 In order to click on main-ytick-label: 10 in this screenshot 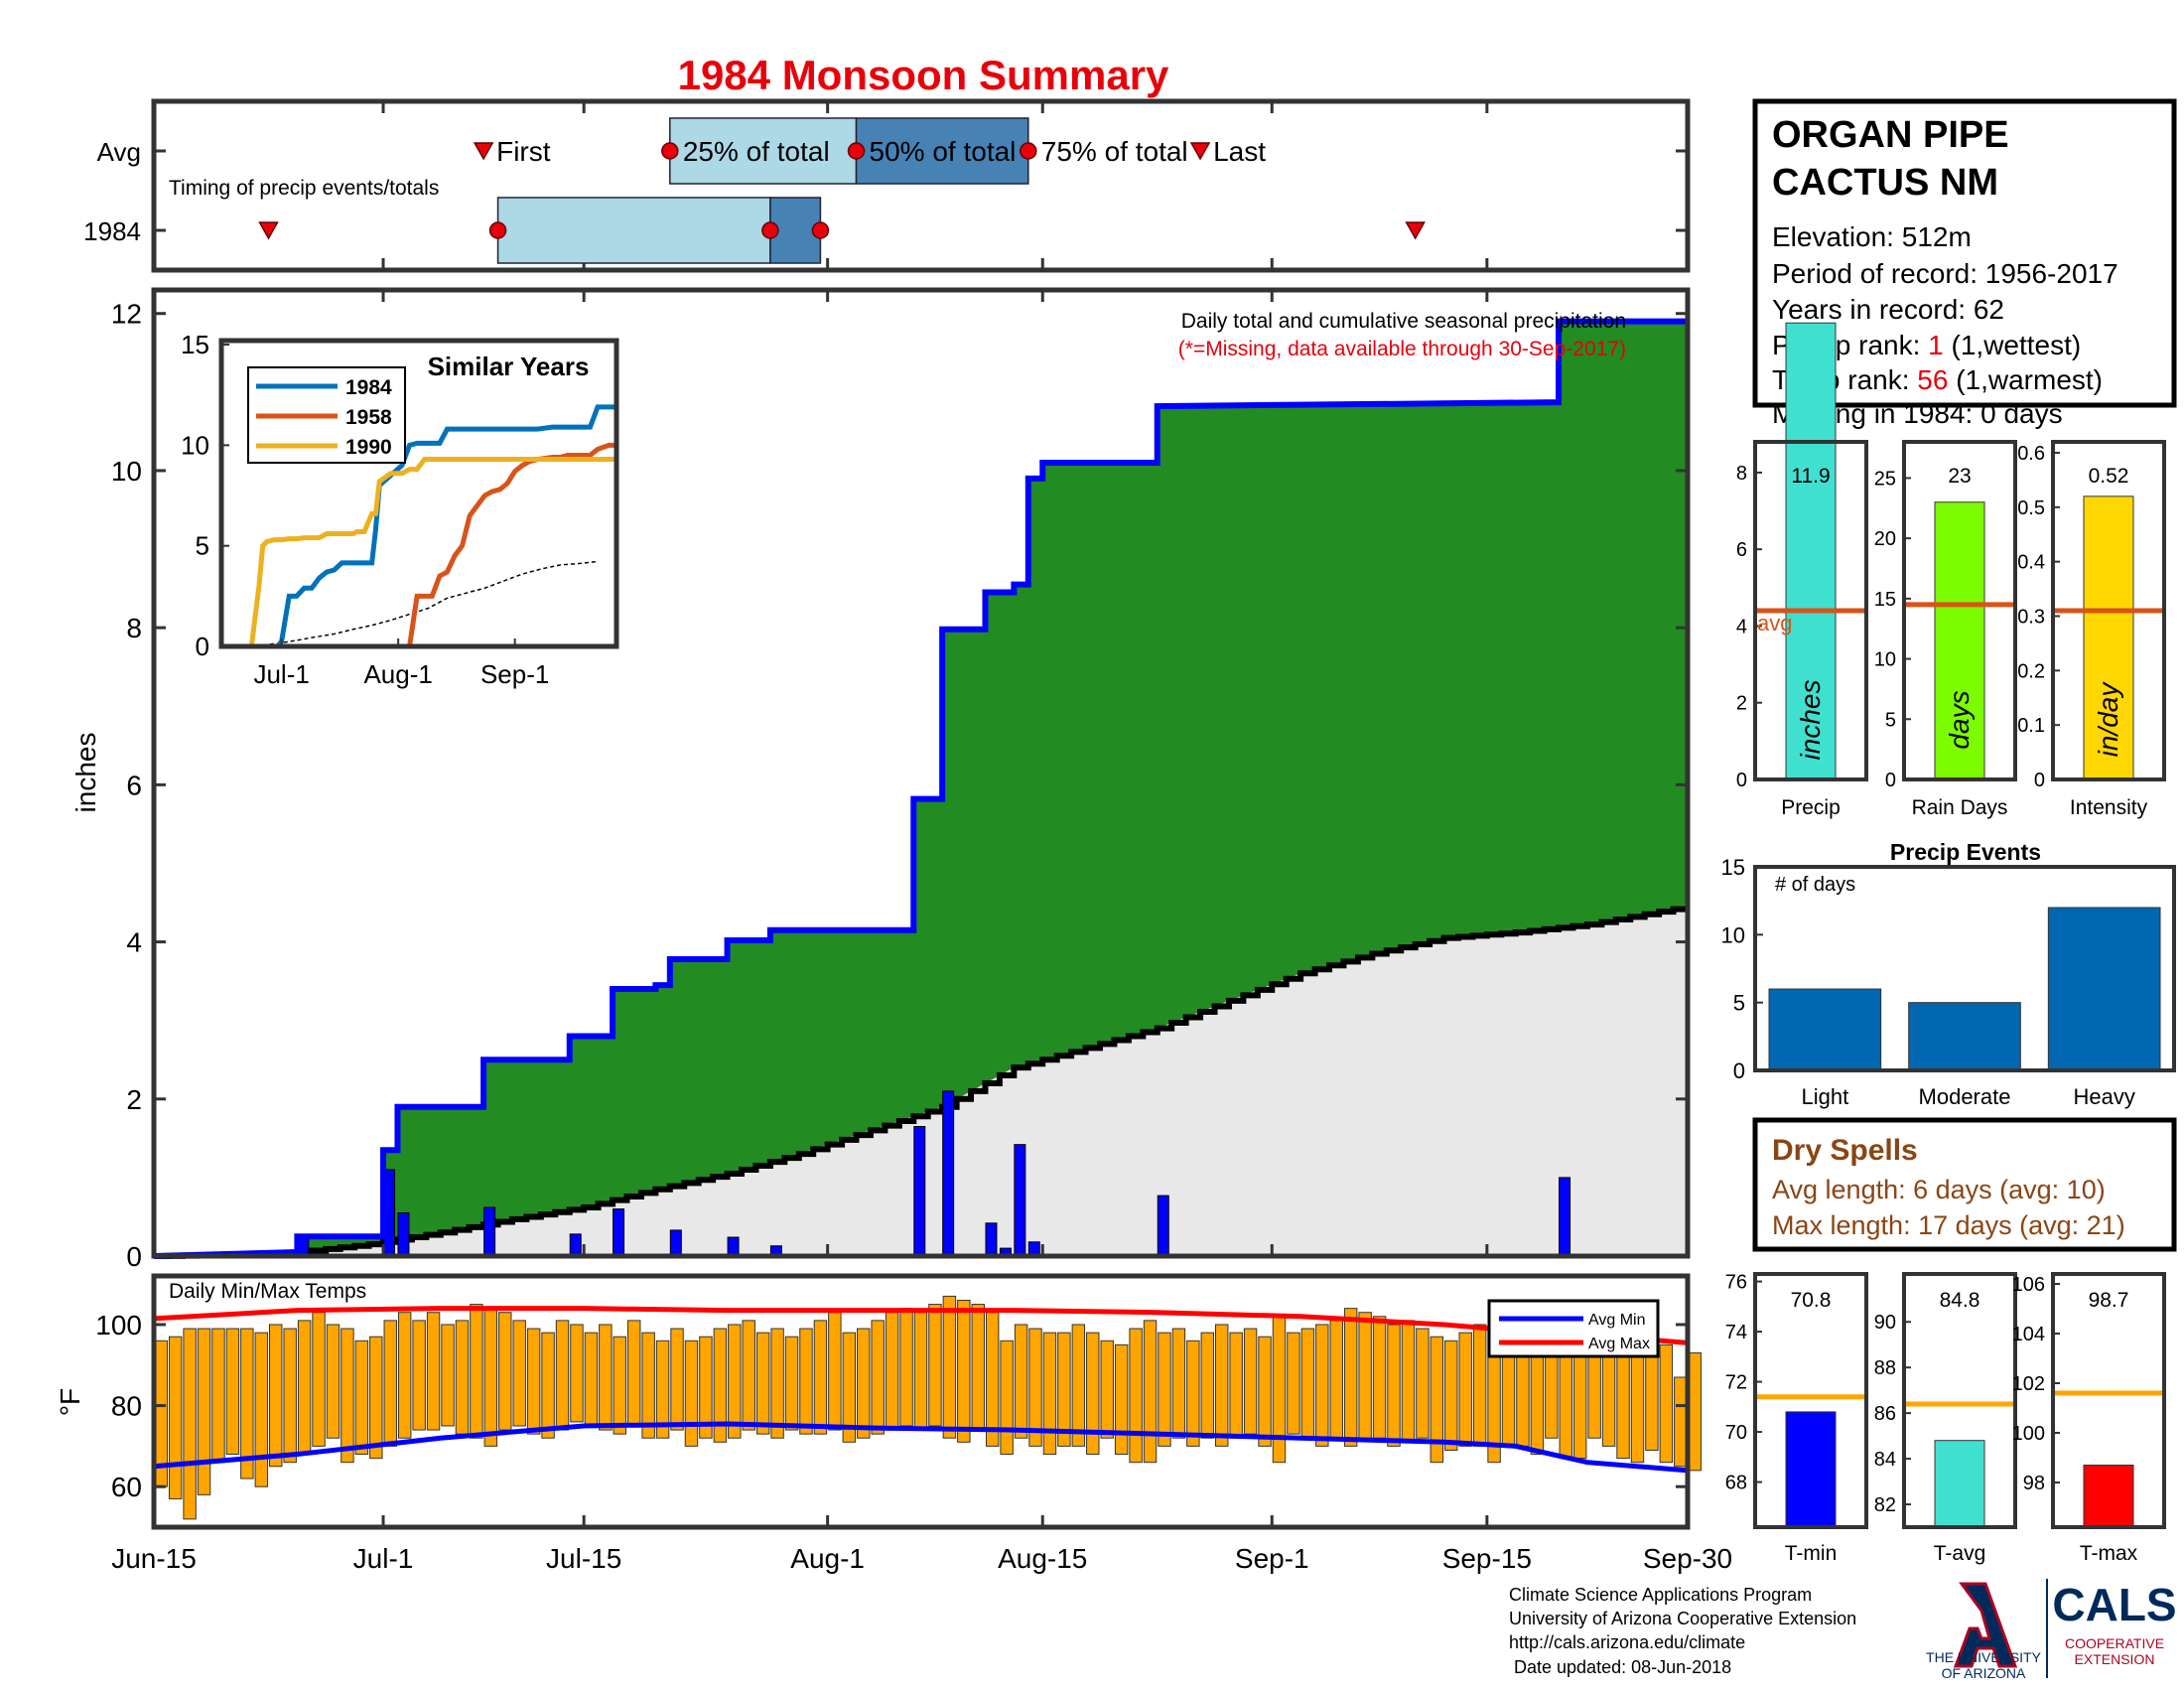, I will do `click(126, 471)`.